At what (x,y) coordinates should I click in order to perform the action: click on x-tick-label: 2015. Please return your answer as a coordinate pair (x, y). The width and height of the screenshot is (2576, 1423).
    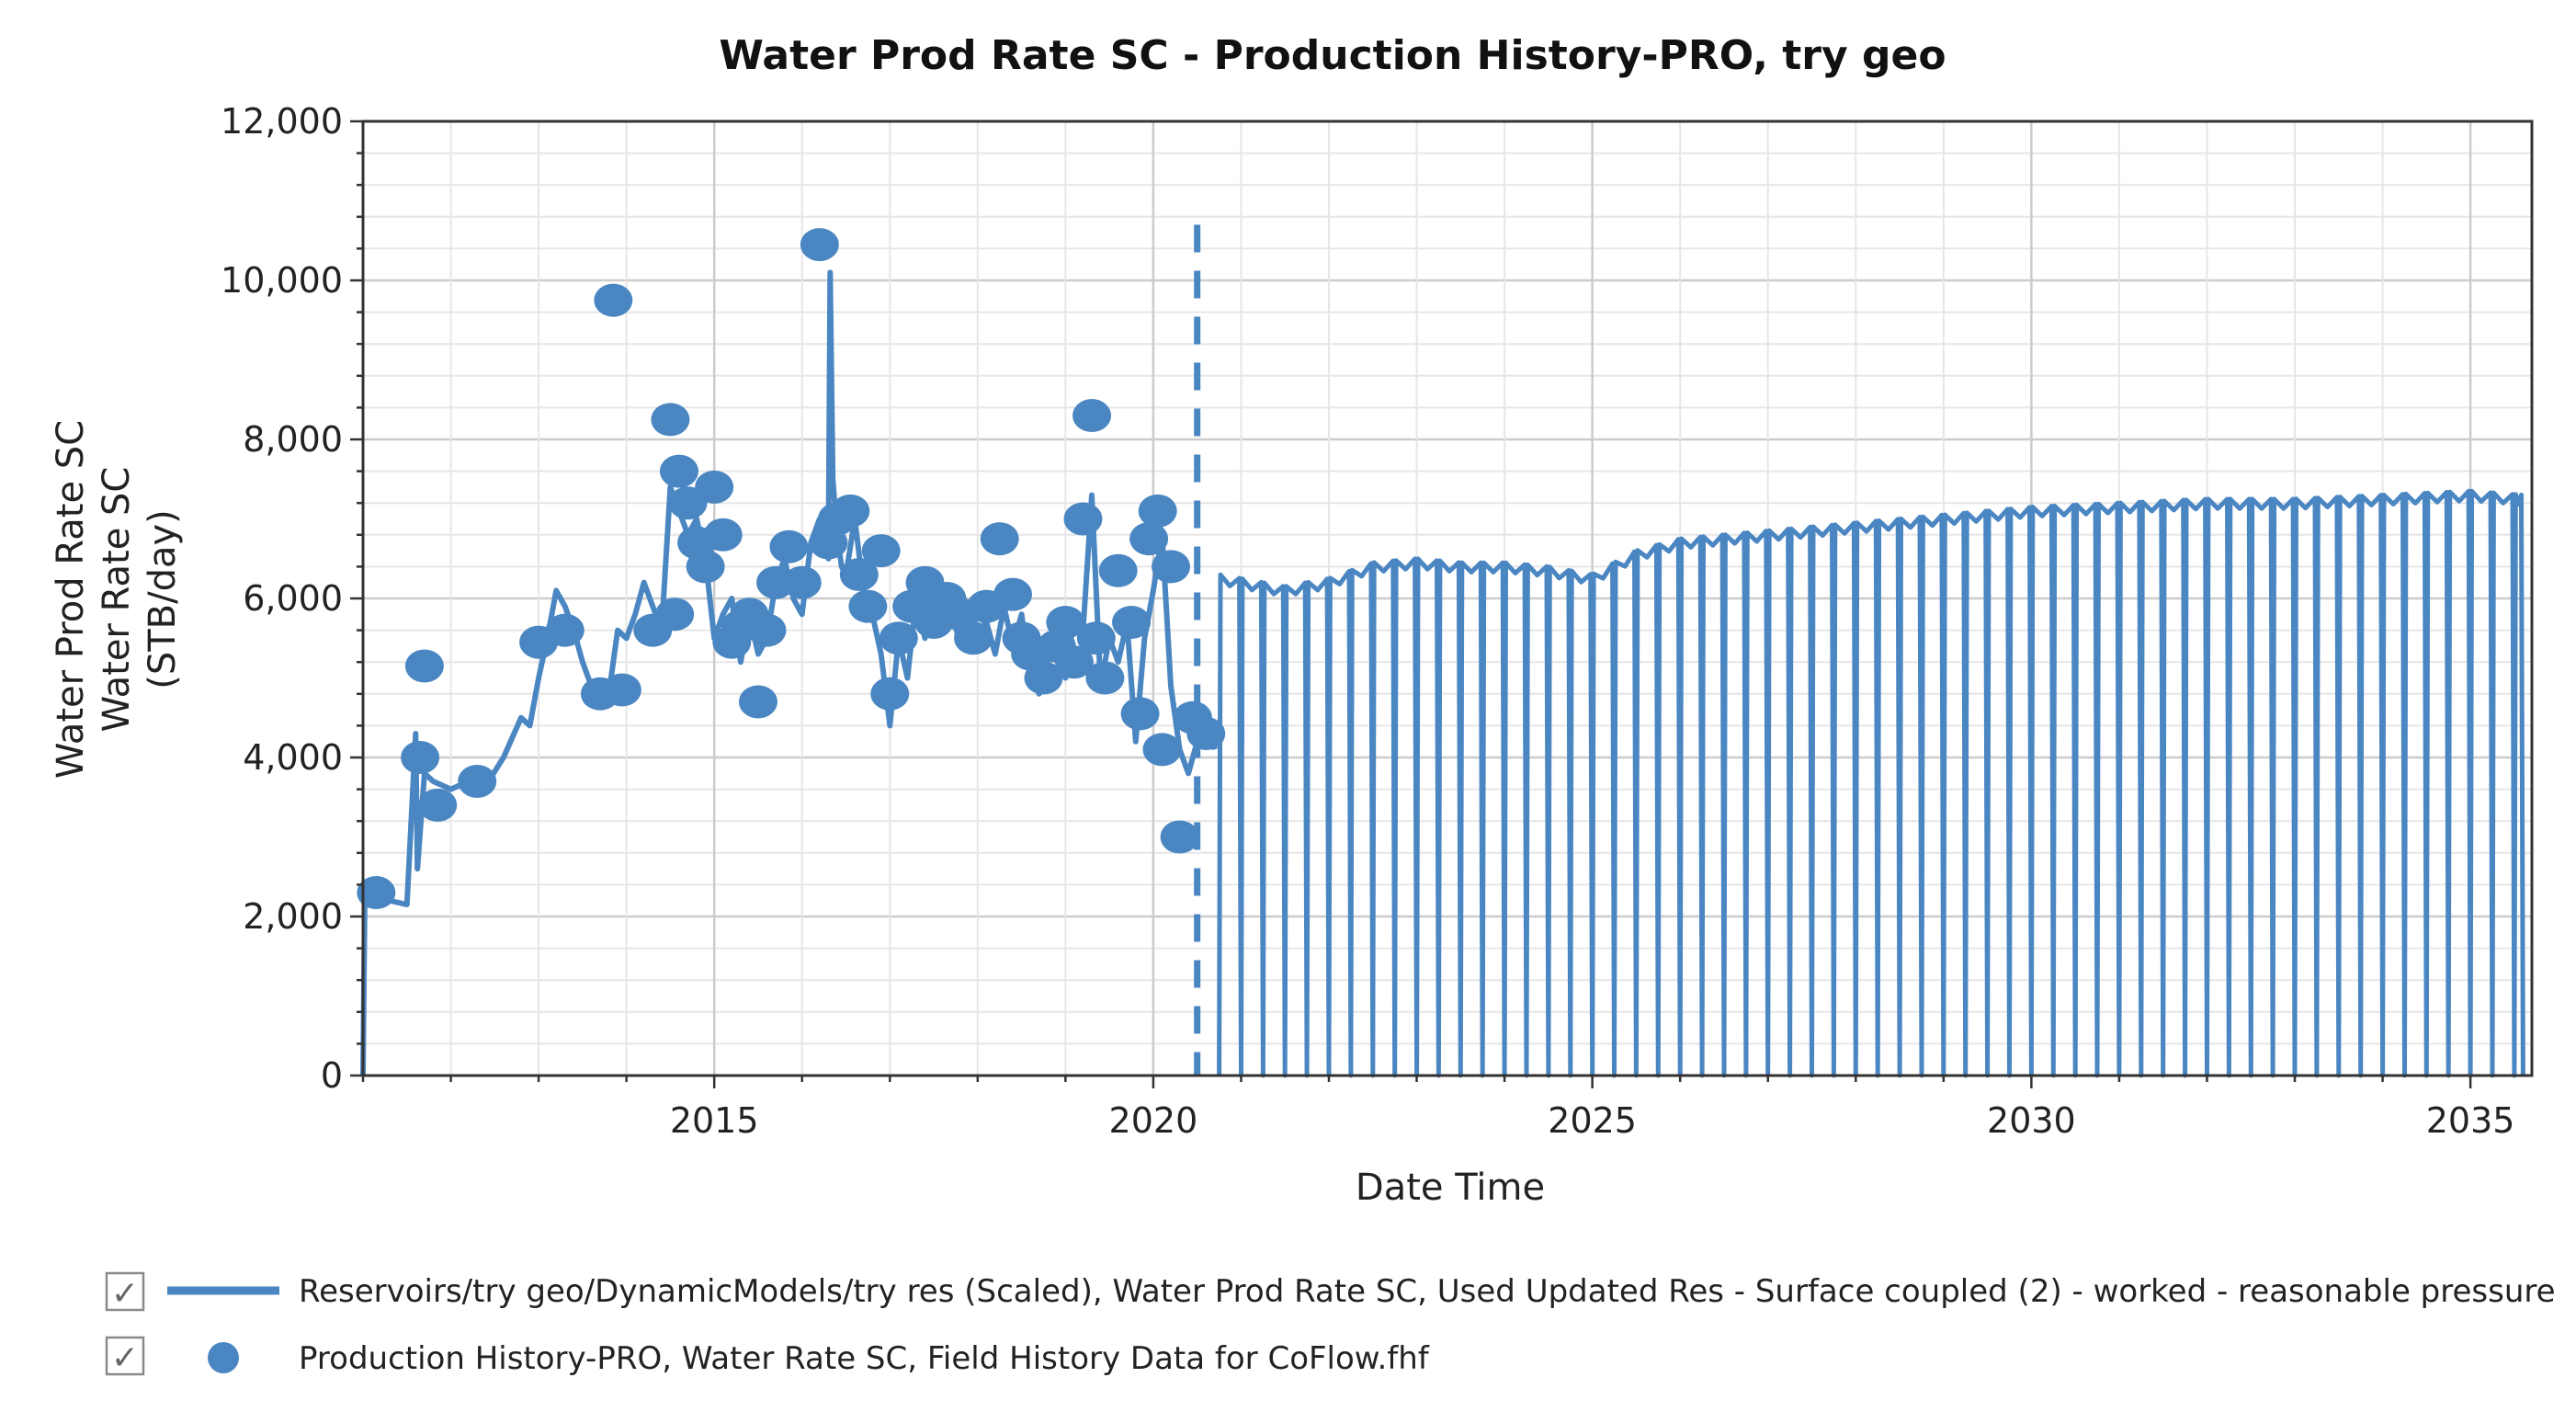
    Looking at the image, I should click on (714, 1120).